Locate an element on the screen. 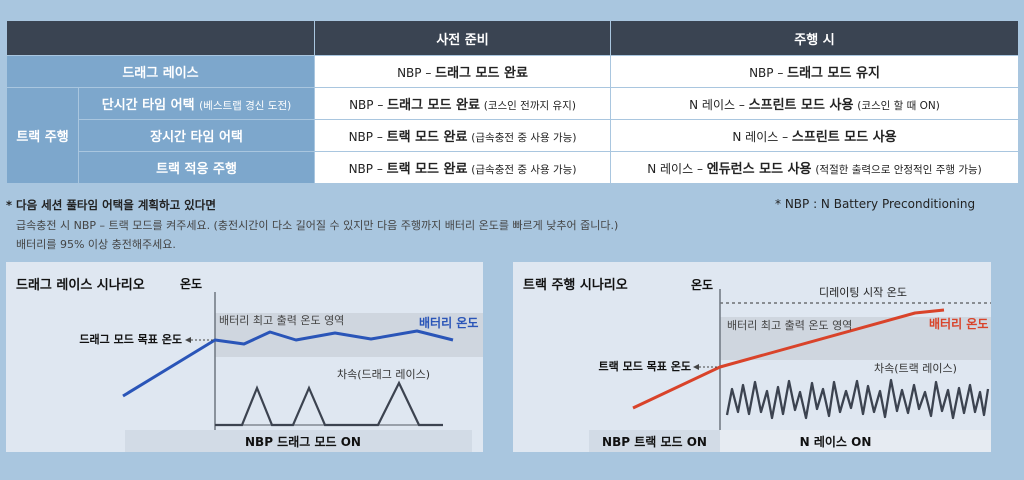 This screenshot has width=1024, height=480. note-line-2: 배터리를 95% 이상 충전해주세요. is located at coordinates (96, 244).